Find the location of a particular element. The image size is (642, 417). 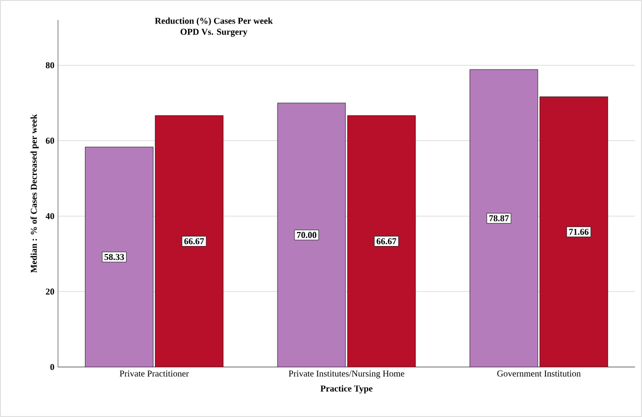

y-tick-label: 40 is located at coordinates (50, 216).